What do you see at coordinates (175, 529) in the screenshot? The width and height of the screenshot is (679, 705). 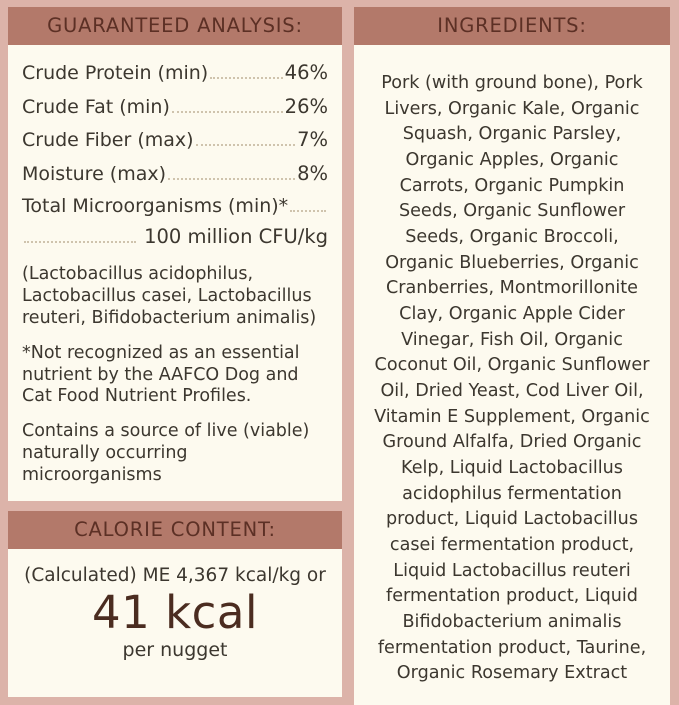 I see `calorie-content-header: CALORIE CONTENT:` at bounding box center [175, 529].